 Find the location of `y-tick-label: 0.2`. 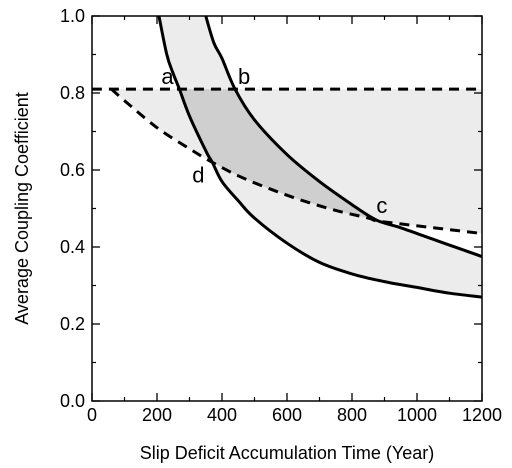

y-tick-label: 0.2 is located at coordinates (72, 324).